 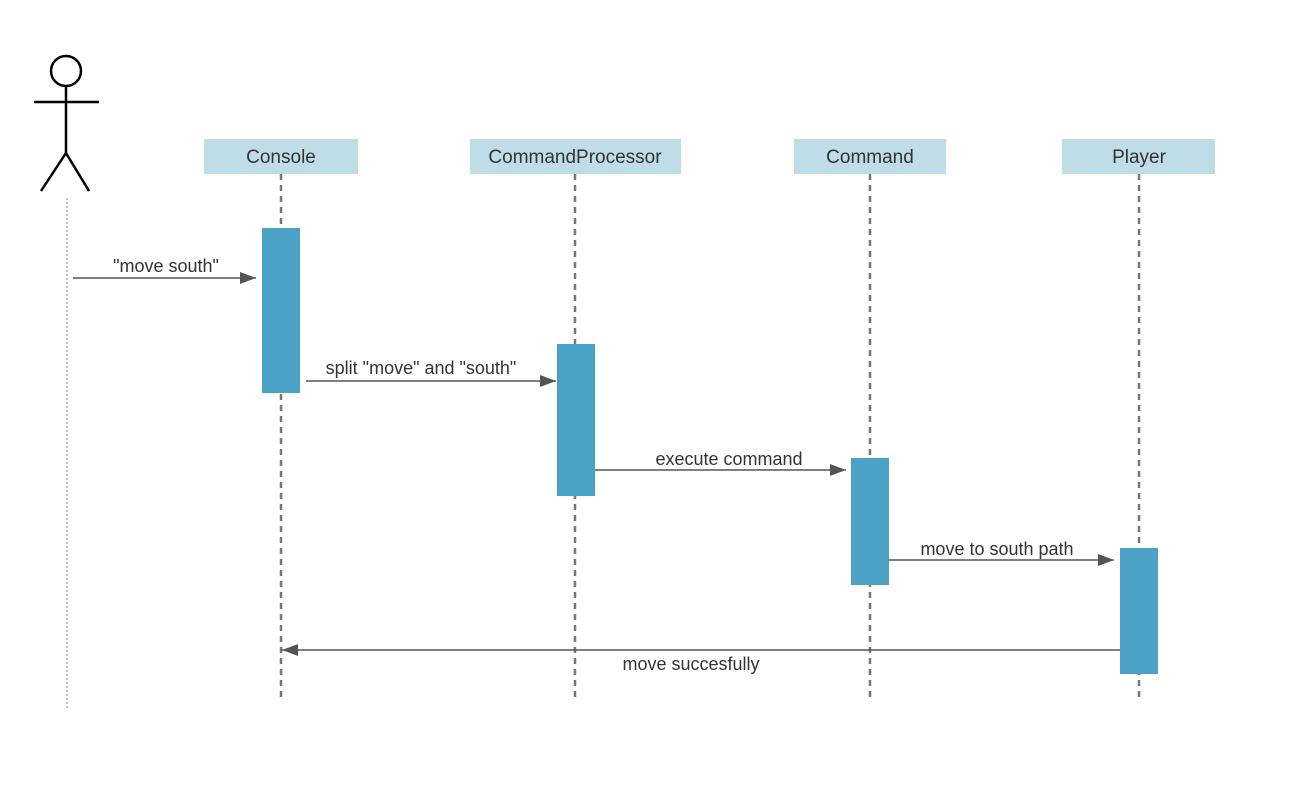 I want to click on message-move-south-label: "move south", so click(x=166, y=266).